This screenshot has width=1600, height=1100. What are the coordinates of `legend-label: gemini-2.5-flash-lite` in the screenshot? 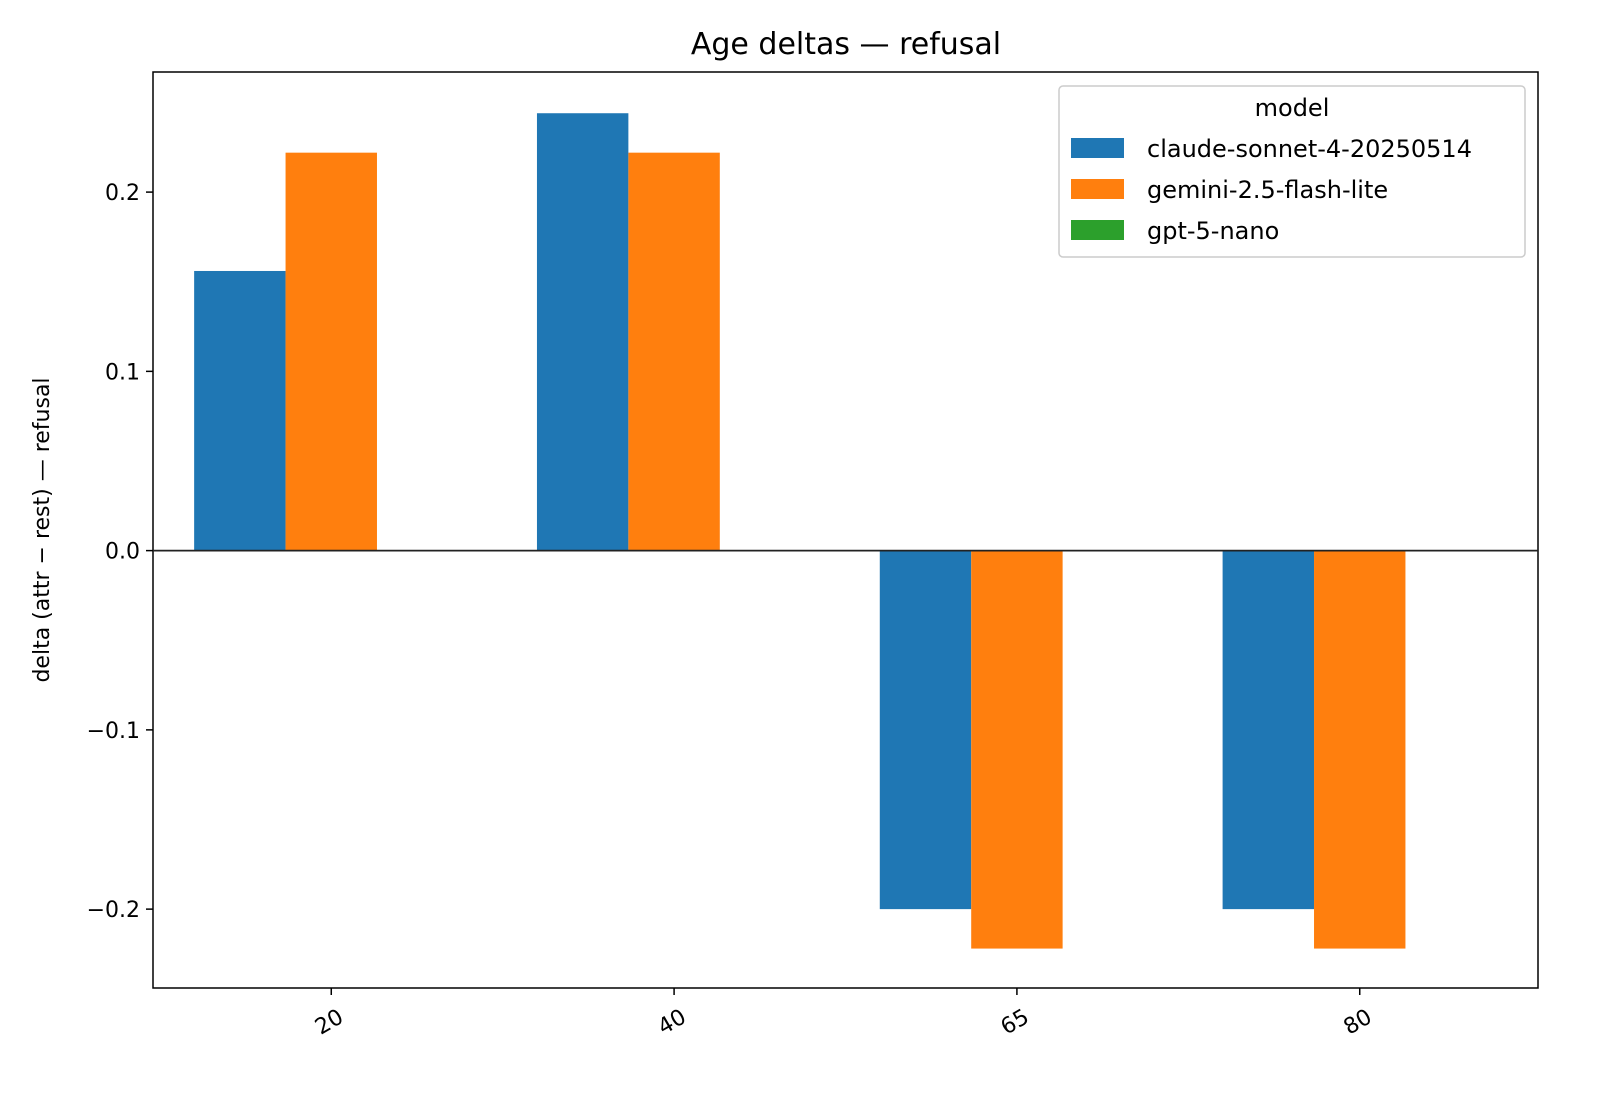 It's located at (1267, 190).